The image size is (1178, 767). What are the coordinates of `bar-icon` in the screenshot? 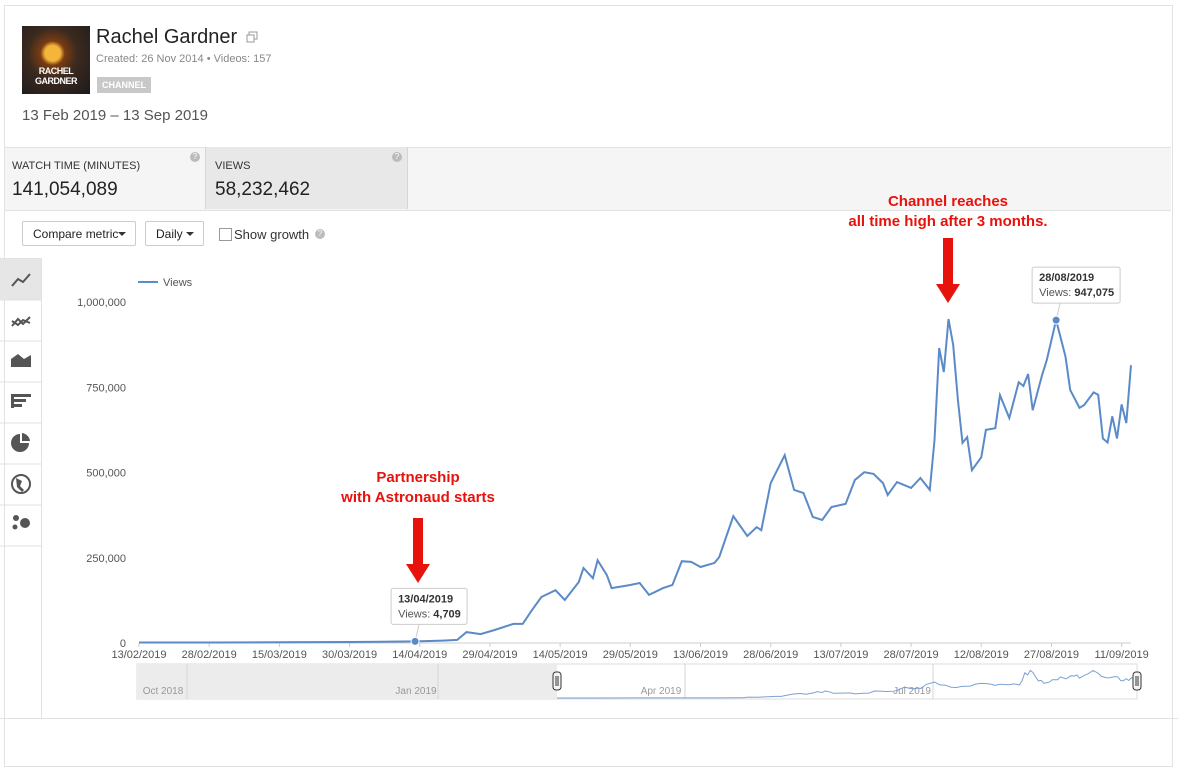 It's located at (21, 401).